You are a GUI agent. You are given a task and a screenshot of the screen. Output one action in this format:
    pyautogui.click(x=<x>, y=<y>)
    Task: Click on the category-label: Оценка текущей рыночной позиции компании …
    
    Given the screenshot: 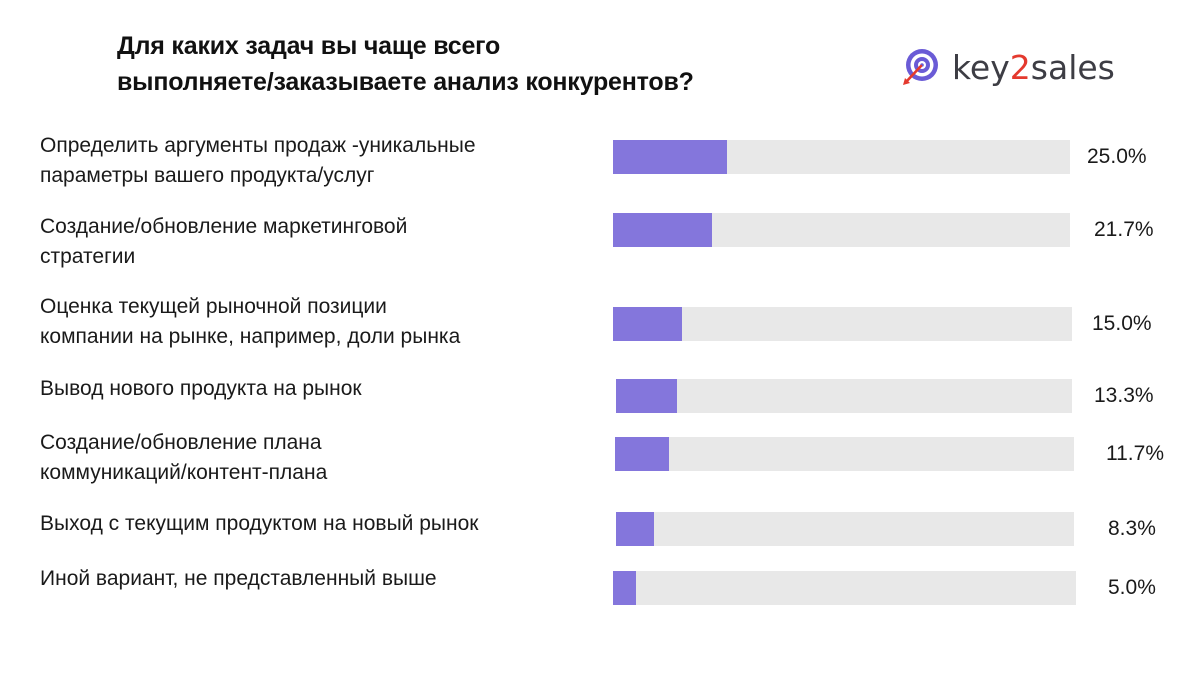 What is the action you would take?
    pyautogui.click(x=320, y=322)
    